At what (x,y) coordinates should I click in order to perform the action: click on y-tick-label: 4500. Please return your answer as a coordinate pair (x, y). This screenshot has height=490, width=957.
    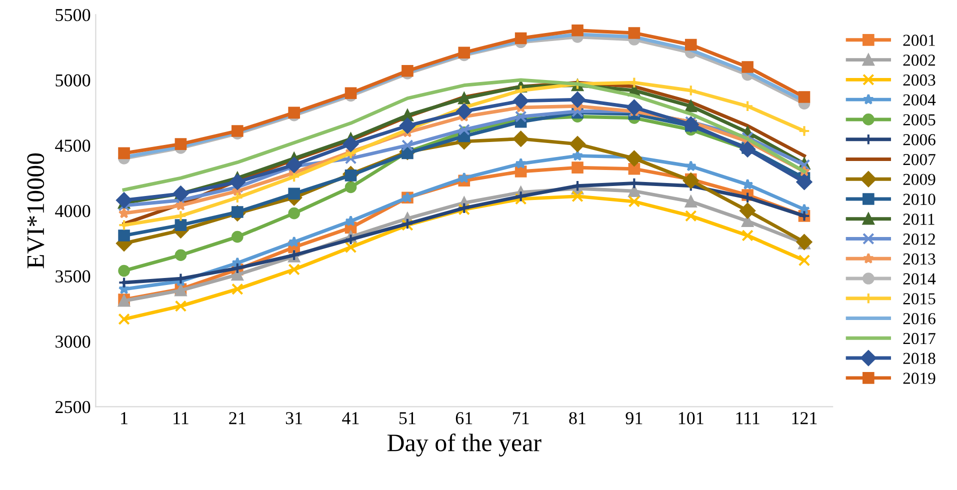
    Looking at the image, I should click on (72, 146).